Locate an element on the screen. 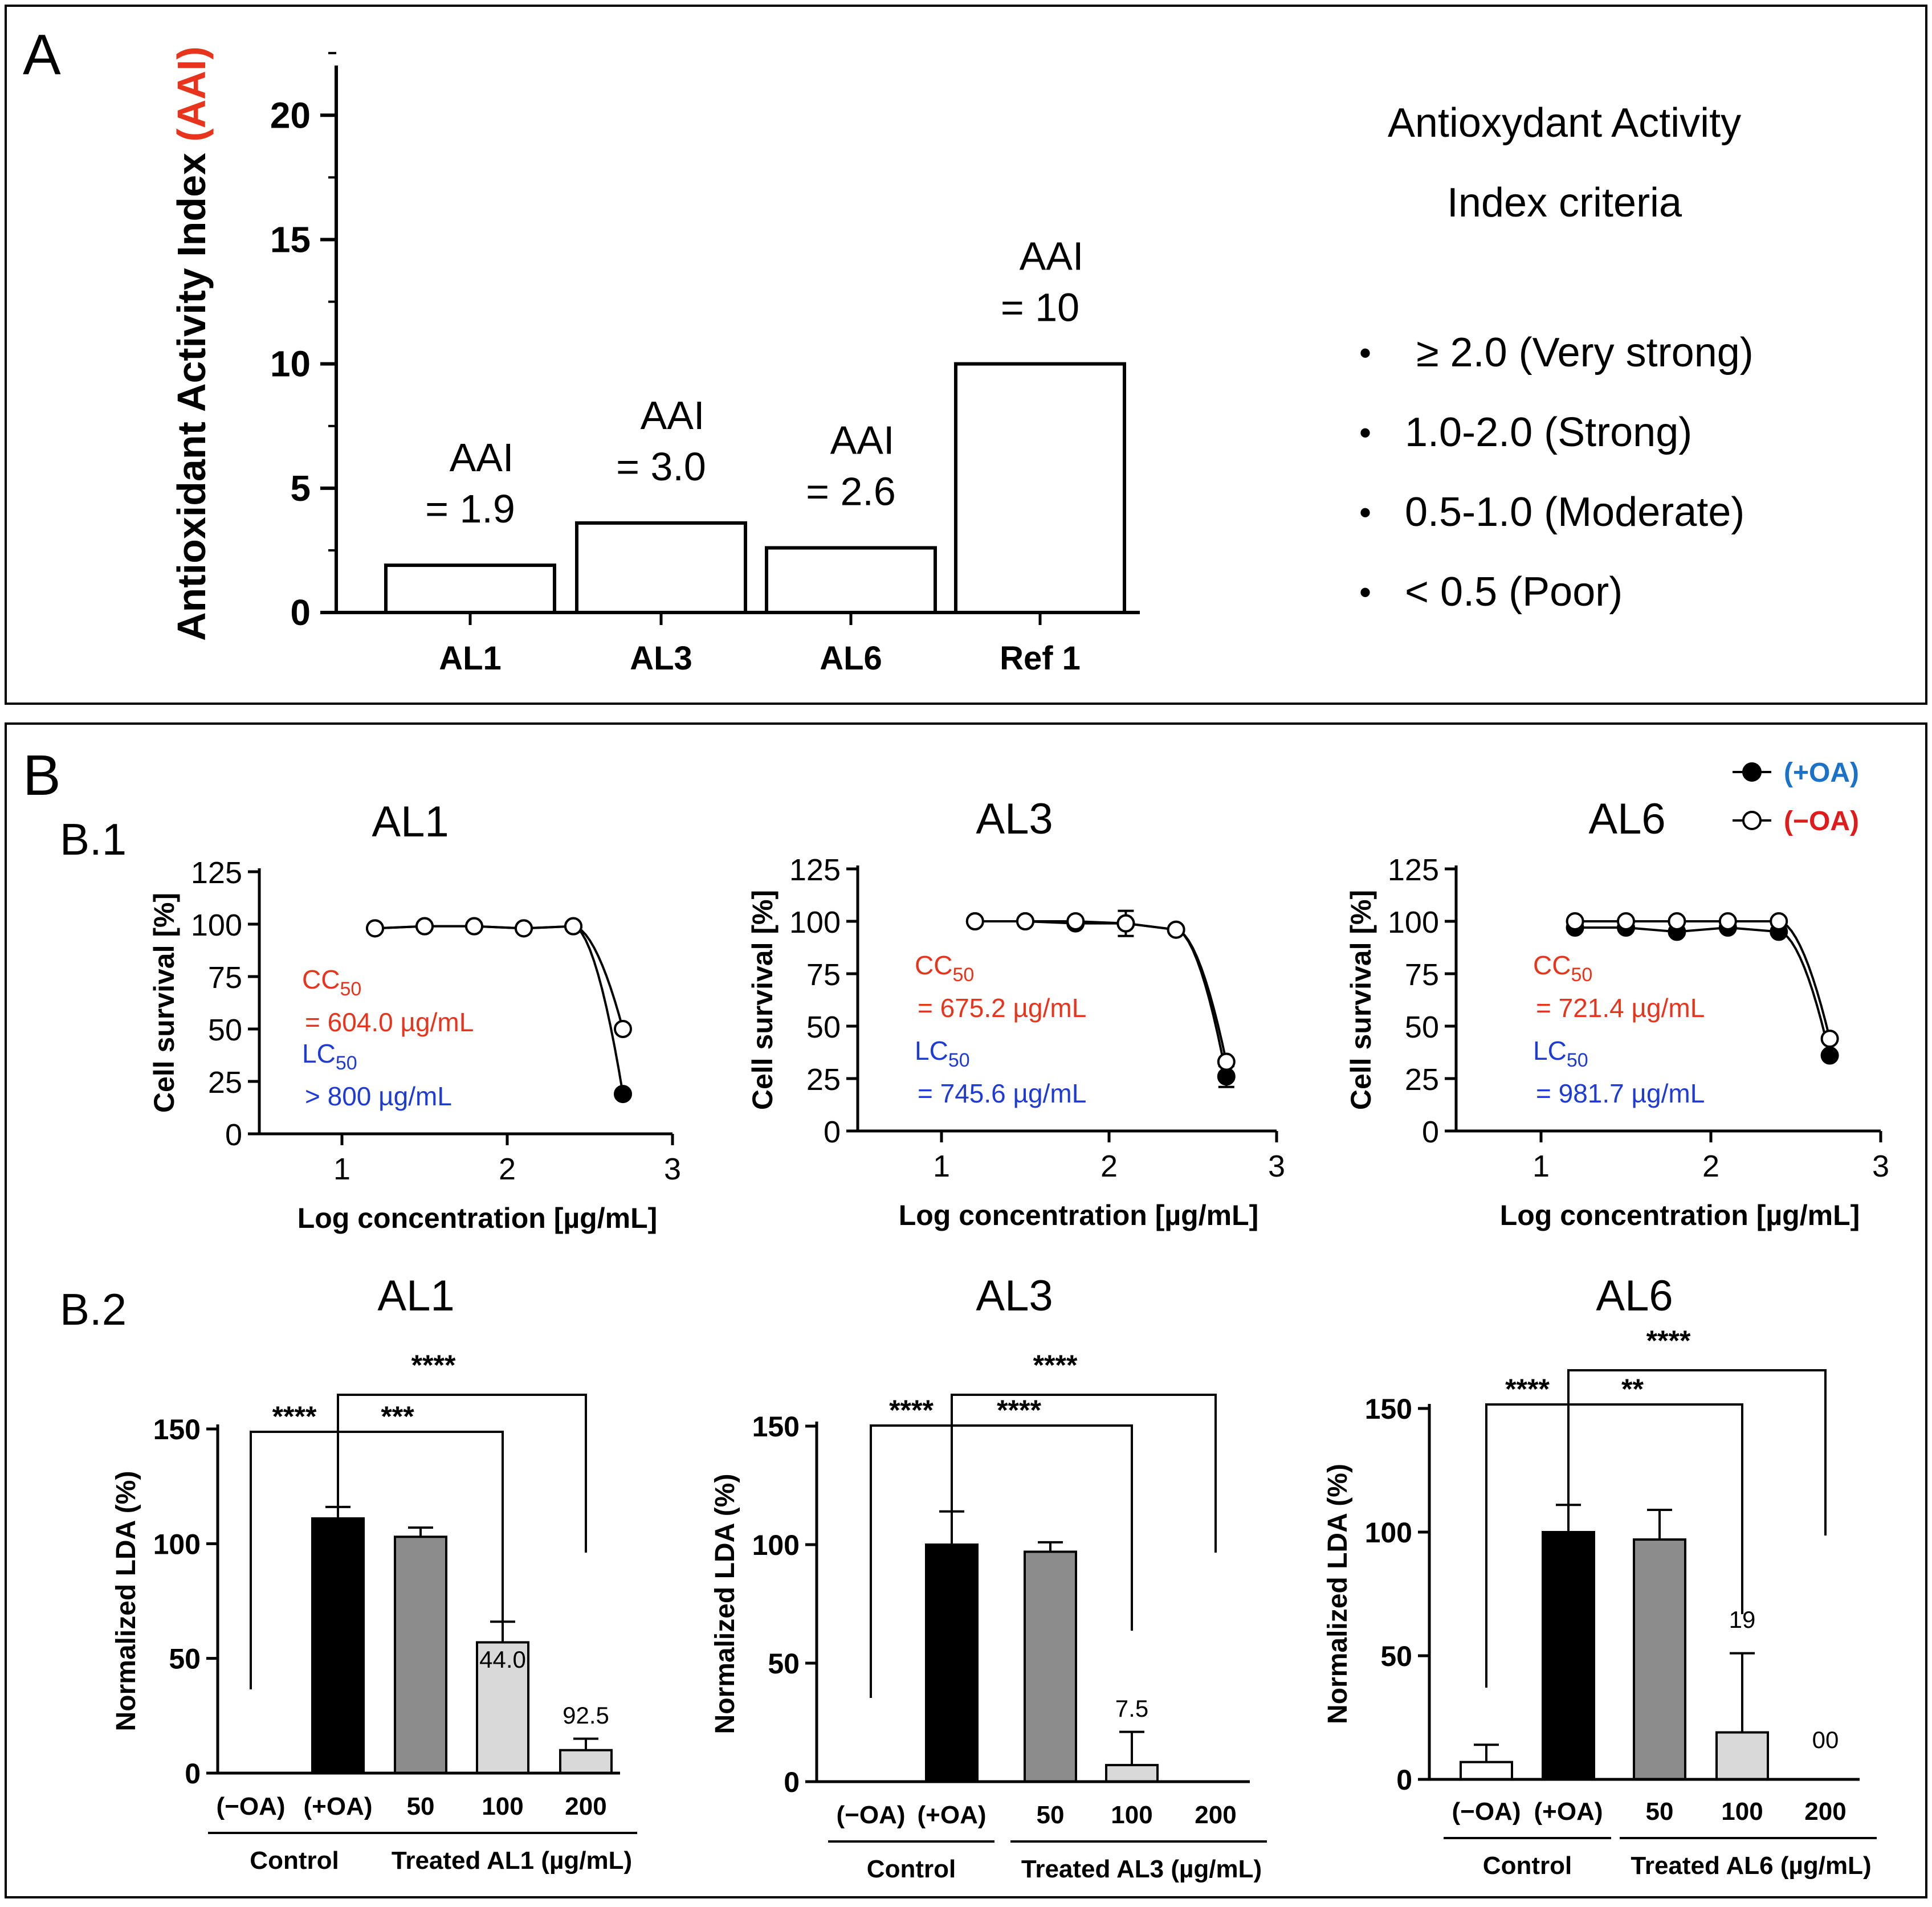 The image size is (1932, 1907). dose-chart-title: AL1 is located at coordinates (410, 822).